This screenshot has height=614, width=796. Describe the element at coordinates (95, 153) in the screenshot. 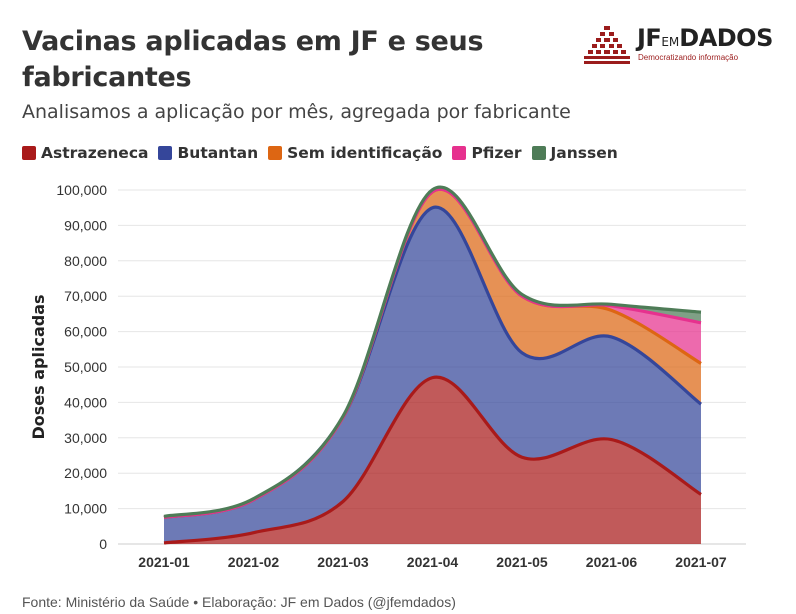

I see `legend-label-astrazeneca: Astrazeneca` at that location.